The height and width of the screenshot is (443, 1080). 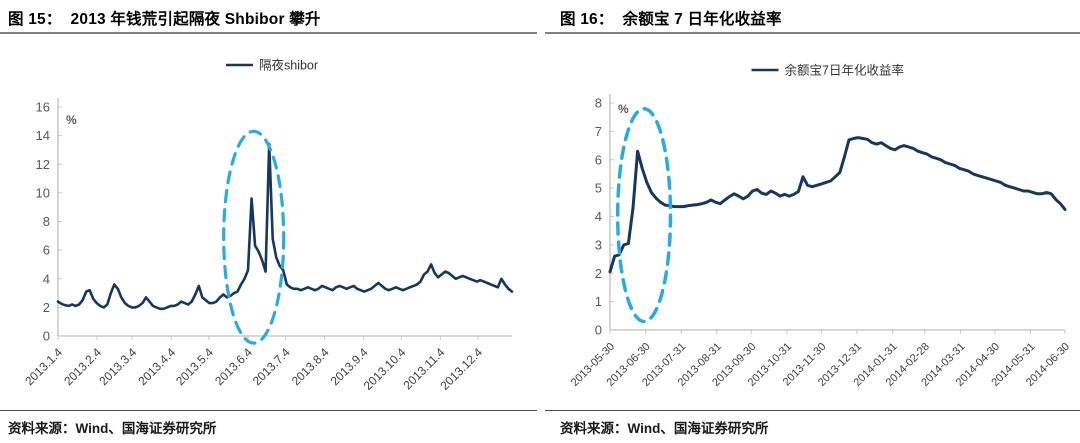 I want to click on x-tick-label: 2013.7.4, so click(x=271, y=366).